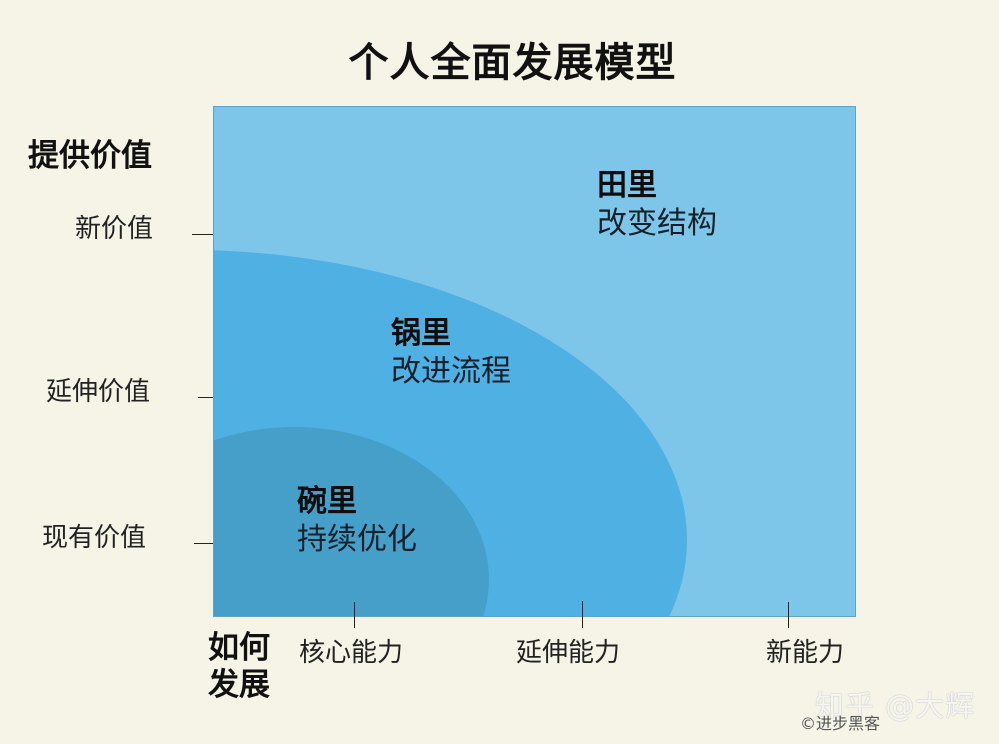  I want to click on y-tick-label-extended-value: 延伸价值, so click(98, 392).